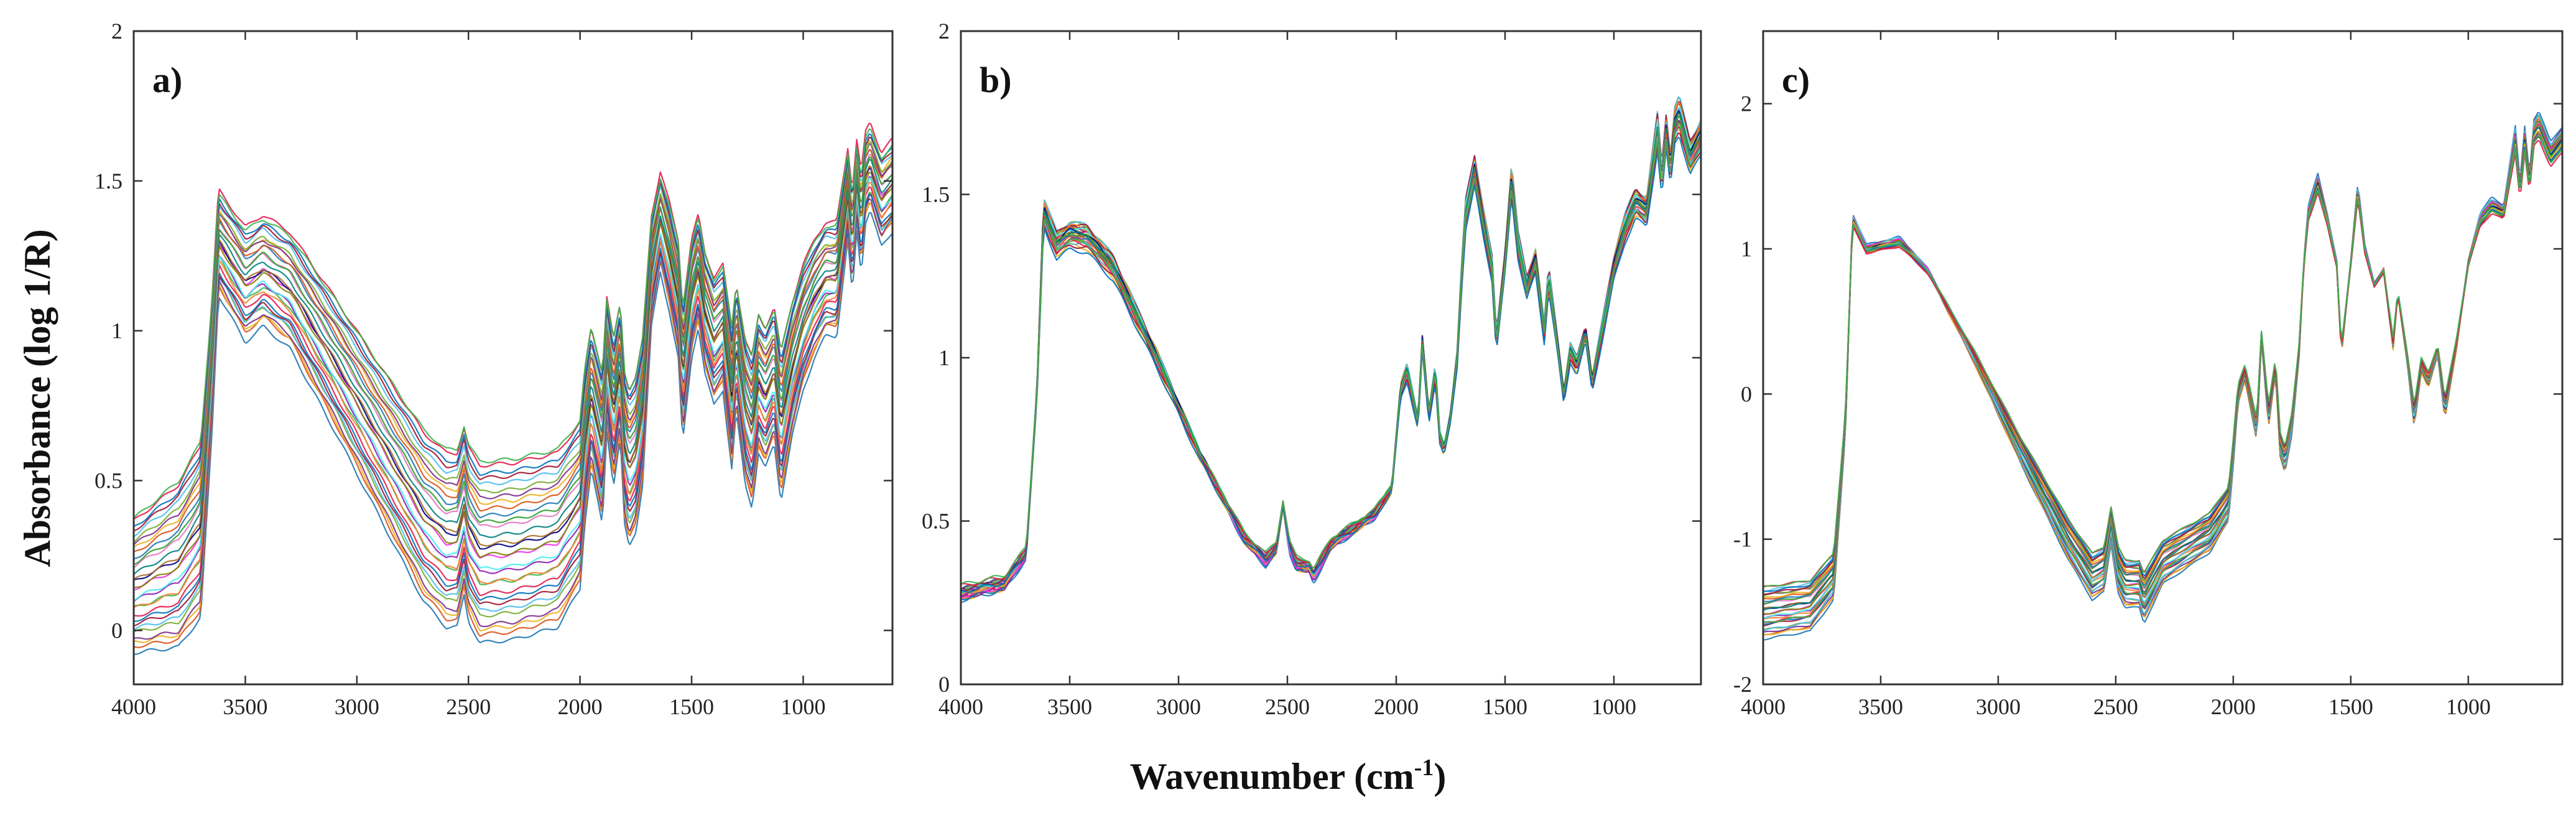 The height and width of the screenshot is (815, 2576). Describe the element at coordinates (1746, 393) in the screenshot. I see `y-tick-label: 0` at that location.